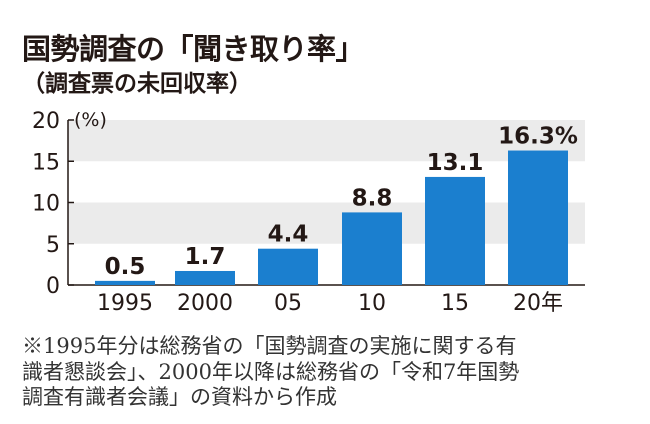  Describe the element at coordinates (46, 204) in the screenshot. I see `y-tick-label: 10` at that location.